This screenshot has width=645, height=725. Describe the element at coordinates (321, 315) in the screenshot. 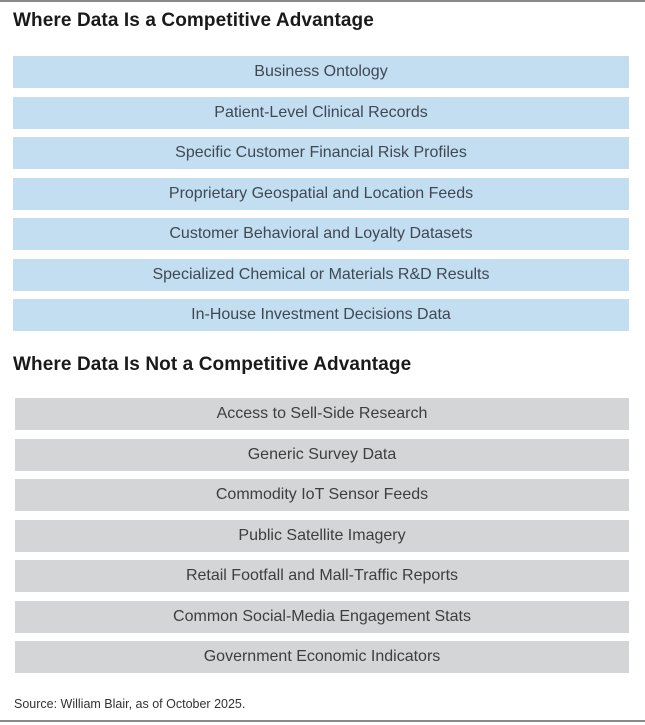

I see `list-item: In-House Investment Decisions Data` at that location.